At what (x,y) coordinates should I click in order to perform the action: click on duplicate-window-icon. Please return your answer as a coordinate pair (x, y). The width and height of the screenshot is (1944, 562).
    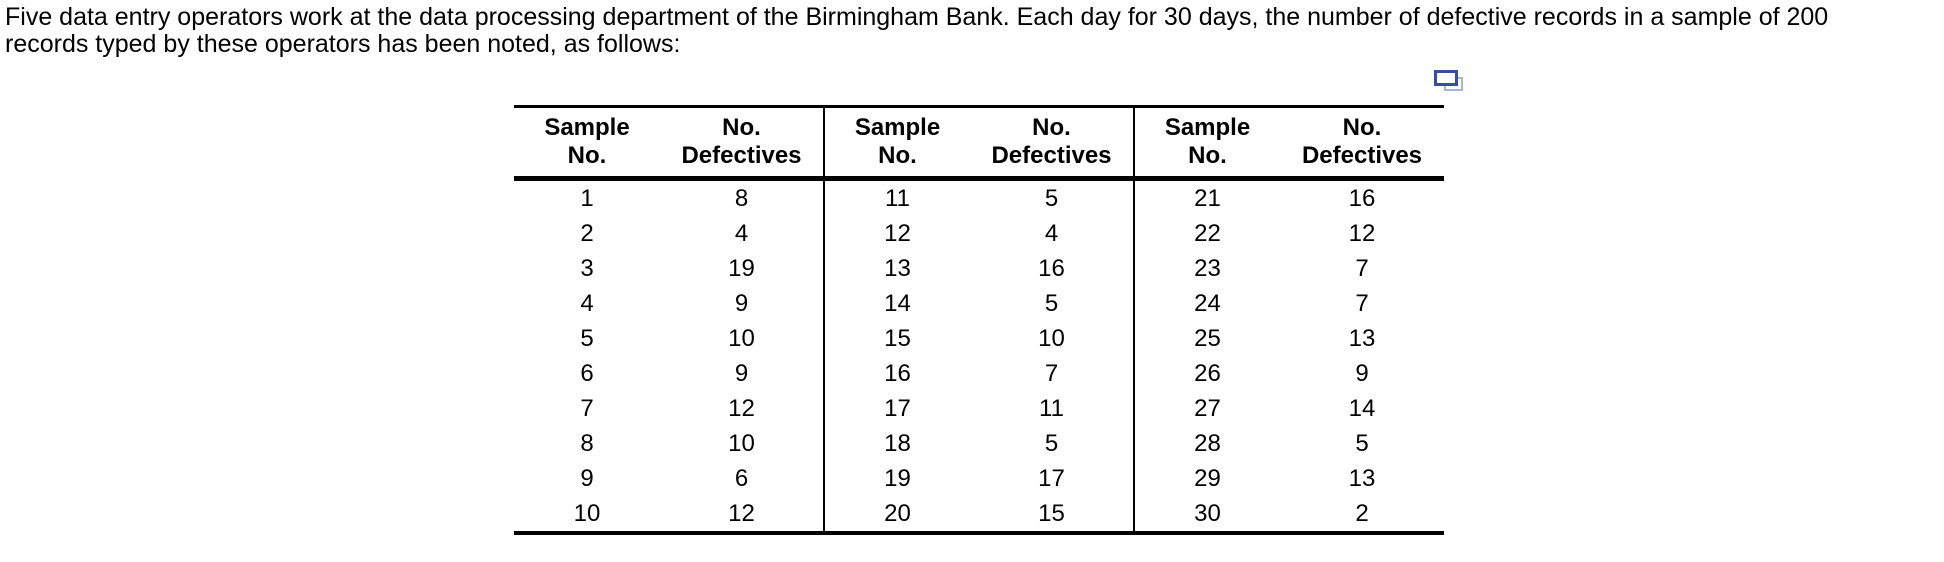
    Looking at the image, I should click on (1451, 83).